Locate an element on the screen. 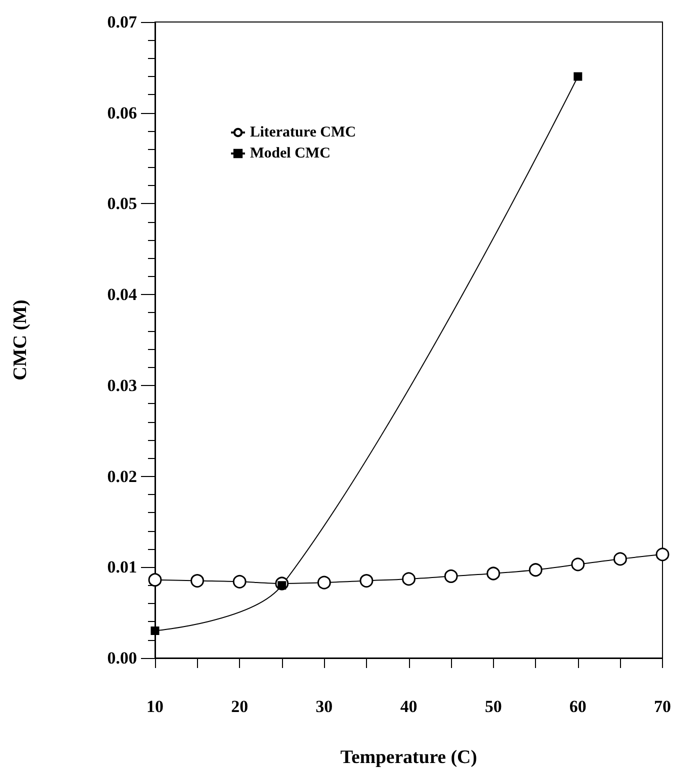 The height and width of the screenshot is (778, 674). y-tick-label: 0.03 is located at coordinates (122, 385).